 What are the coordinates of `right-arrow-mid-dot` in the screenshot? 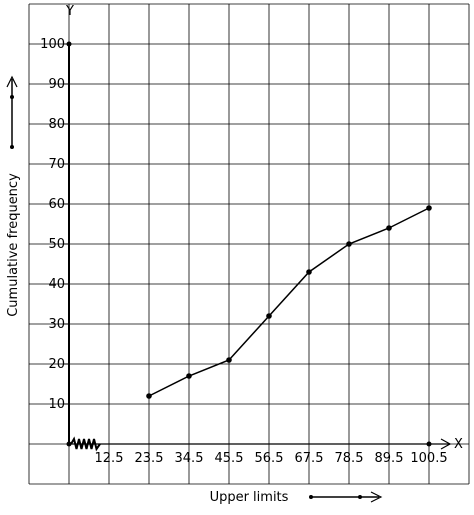 It's located at (360, 497).